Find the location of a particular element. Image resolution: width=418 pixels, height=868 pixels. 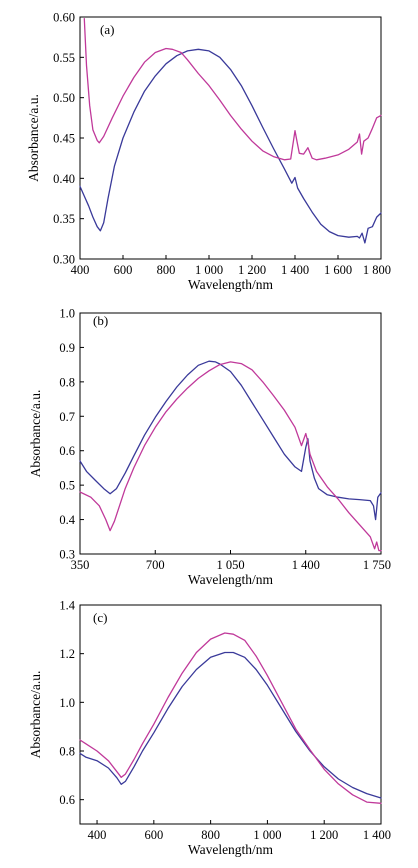

x-tick-label-a-3: 1 000 is located at coordinates (209, 270).